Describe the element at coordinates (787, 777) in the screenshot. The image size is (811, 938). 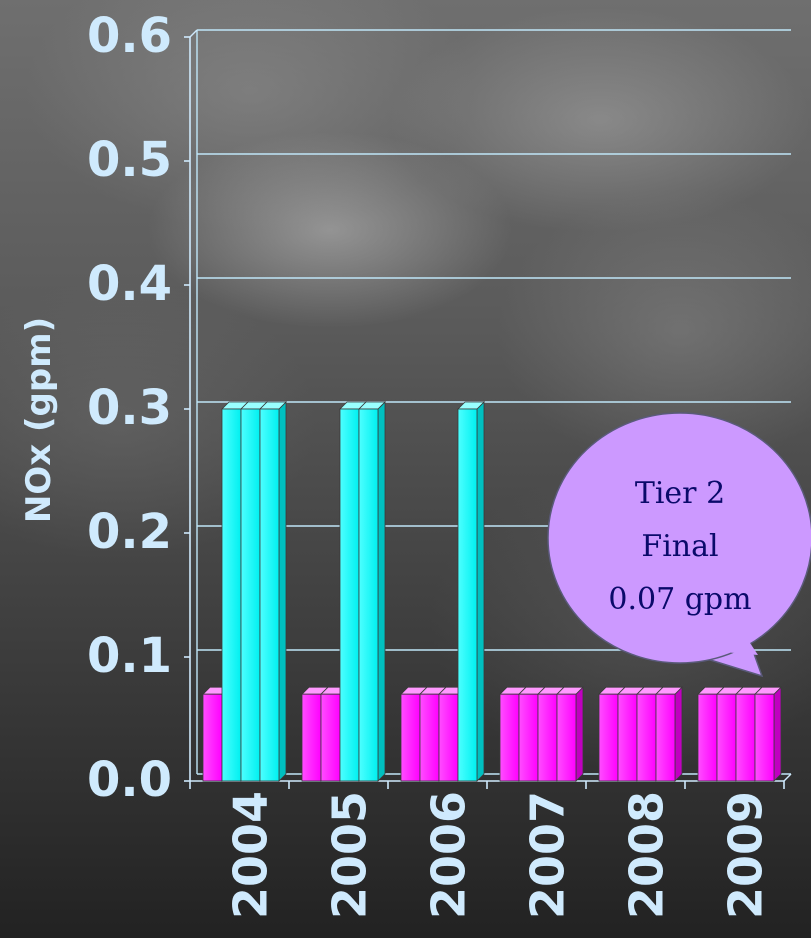
I see `floor-right-connector` at that location.